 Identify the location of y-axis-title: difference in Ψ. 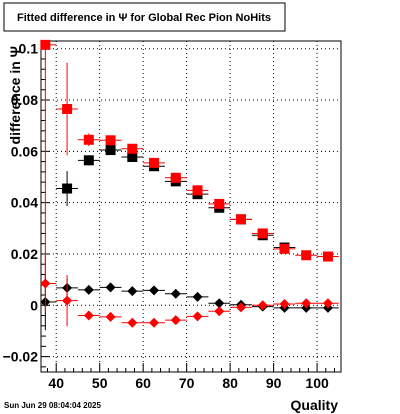
(15, 95).